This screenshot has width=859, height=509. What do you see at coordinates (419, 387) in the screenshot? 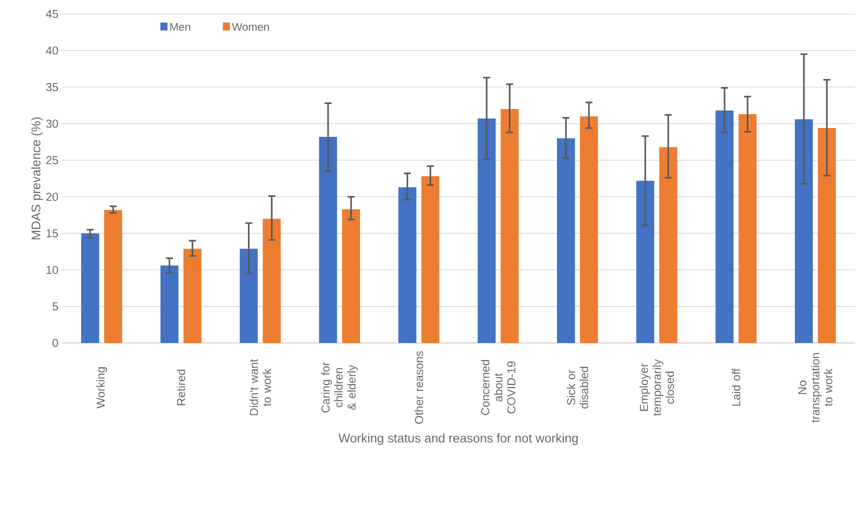
I see `x-tick-label: Other reasons` at bounding box center [419, 387].